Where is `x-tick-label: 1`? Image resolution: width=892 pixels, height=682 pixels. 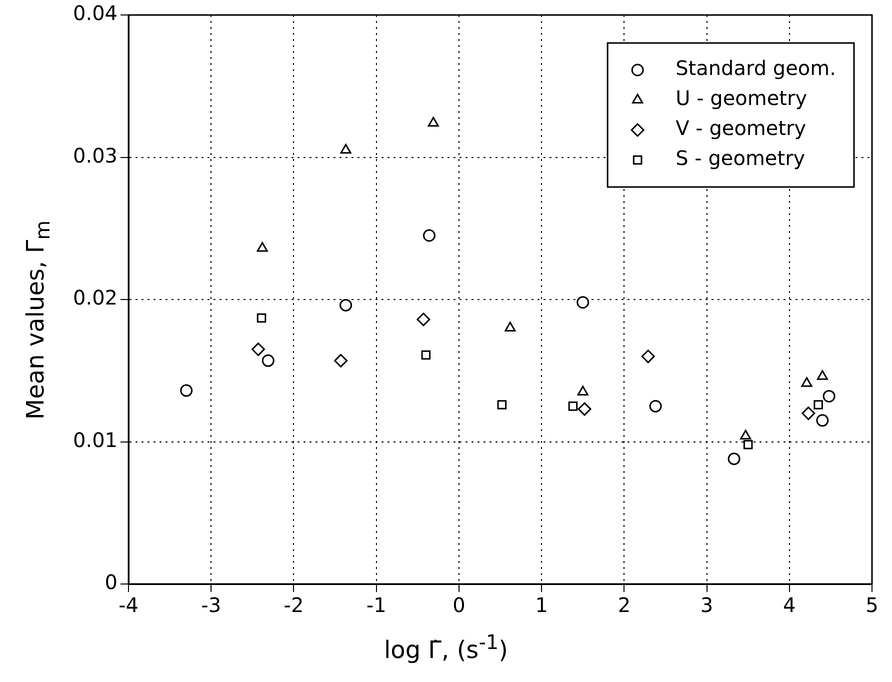
x-tick-label: 1 is located at coordinates (541, 605).